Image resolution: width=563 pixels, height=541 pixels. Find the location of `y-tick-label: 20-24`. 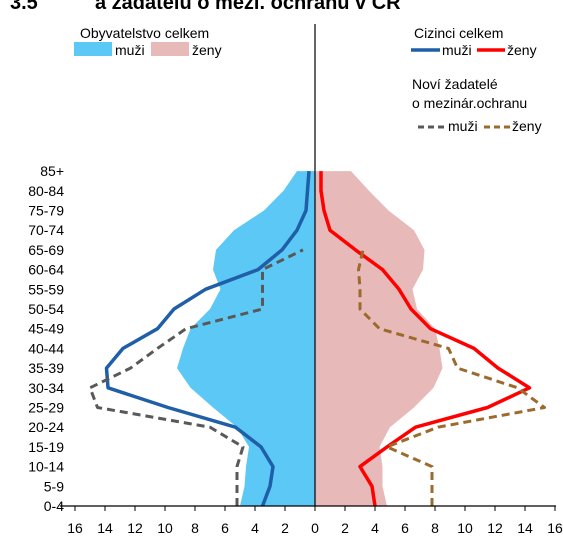

y-tick-label: 20-24 is located at coordinates (46, 427).